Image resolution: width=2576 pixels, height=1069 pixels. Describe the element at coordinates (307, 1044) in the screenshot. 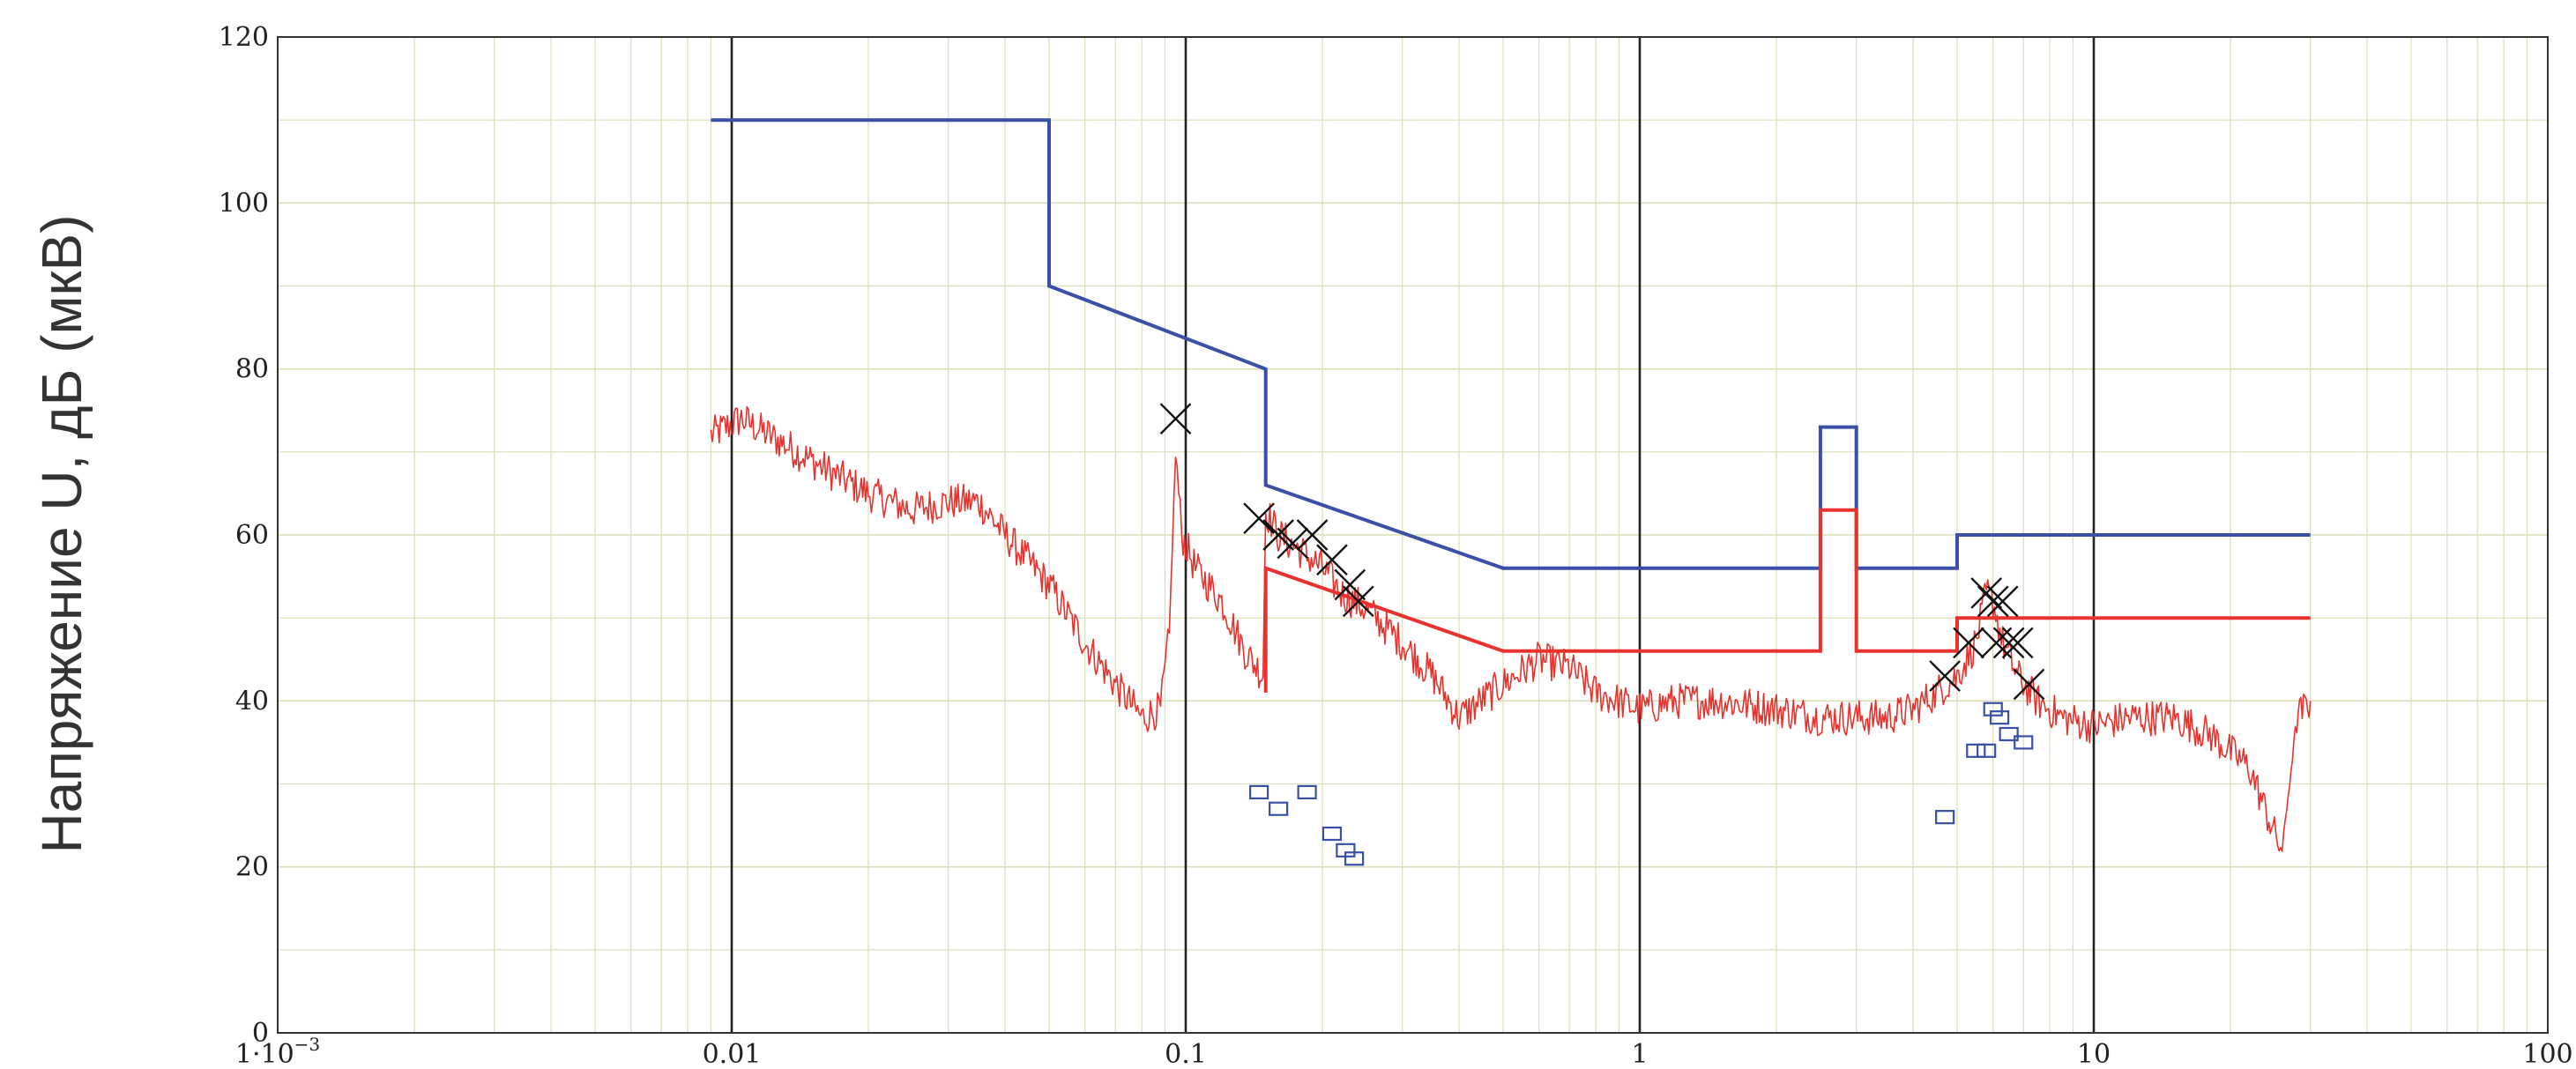

I see `x-tick-exponent: −3` at that location.